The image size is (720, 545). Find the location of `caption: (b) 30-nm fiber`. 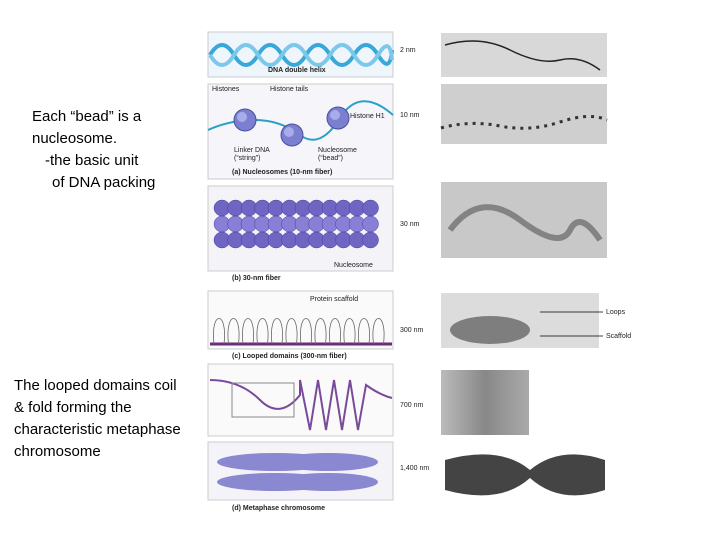

caption: (b) 30-nm fiber is located at coordinates (256, 278).